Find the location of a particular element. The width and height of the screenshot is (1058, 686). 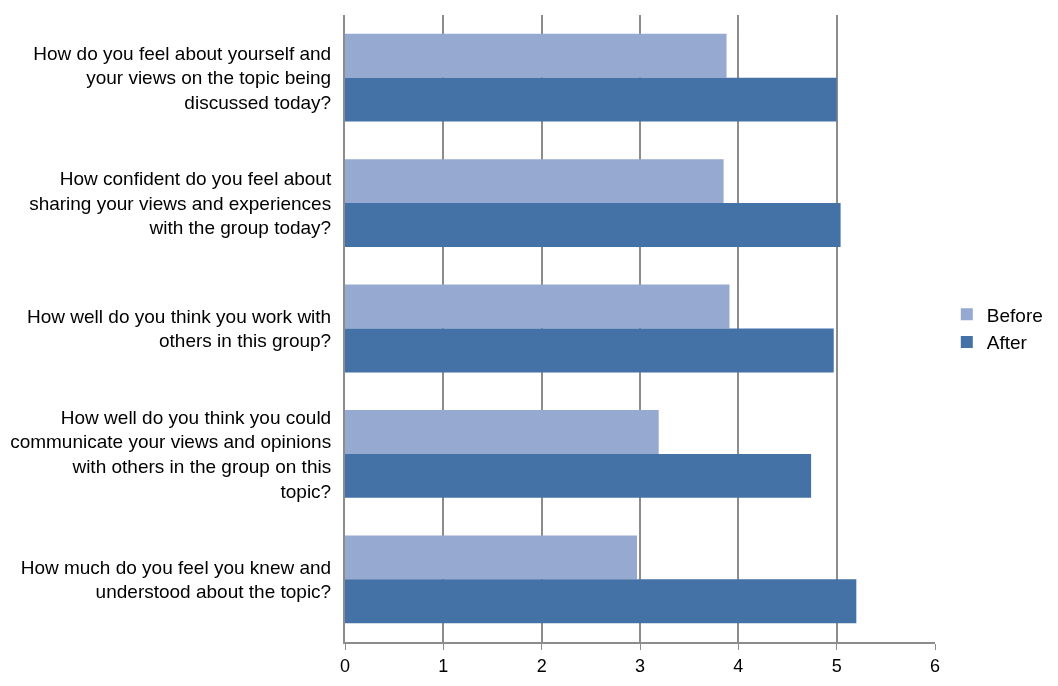

y-tick-label: How do you feel about yourself and your views on the topic being discussed today? is located at coordinates (182, 78).